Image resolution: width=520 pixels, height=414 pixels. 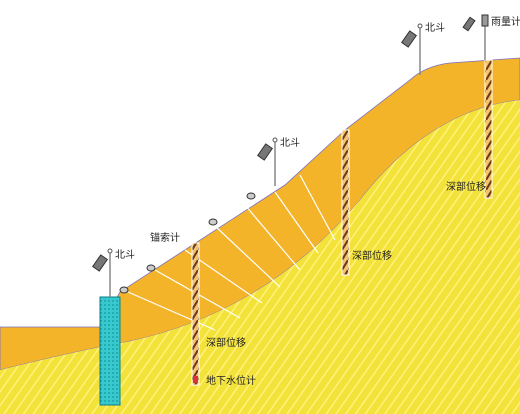 I want to click on groundwater-sensor, so click(x=195, y=379).